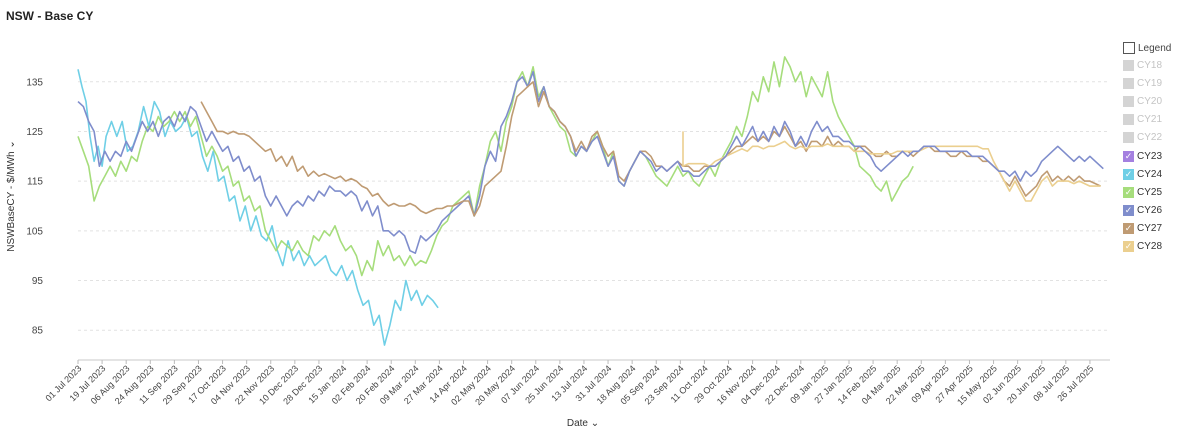  I want to click on legend-item-cy27: ✓ CY27, so click(1149, 229).